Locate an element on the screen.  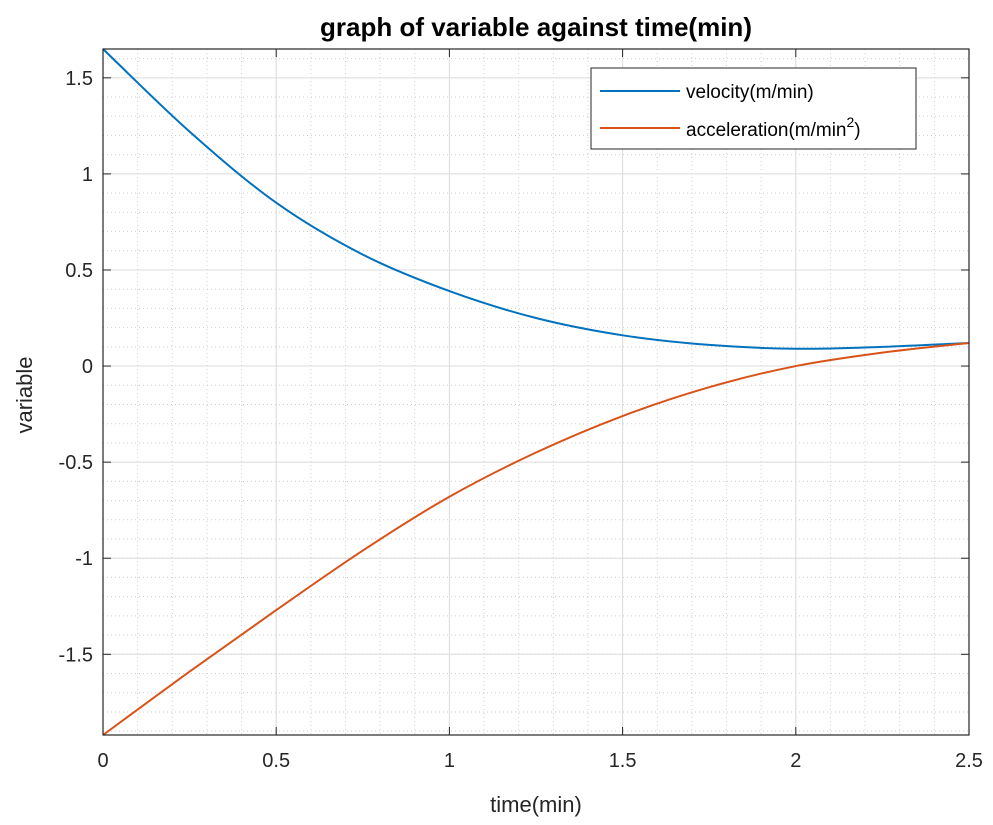
y-tick-label: 1 is located at coordinates (87, 175).